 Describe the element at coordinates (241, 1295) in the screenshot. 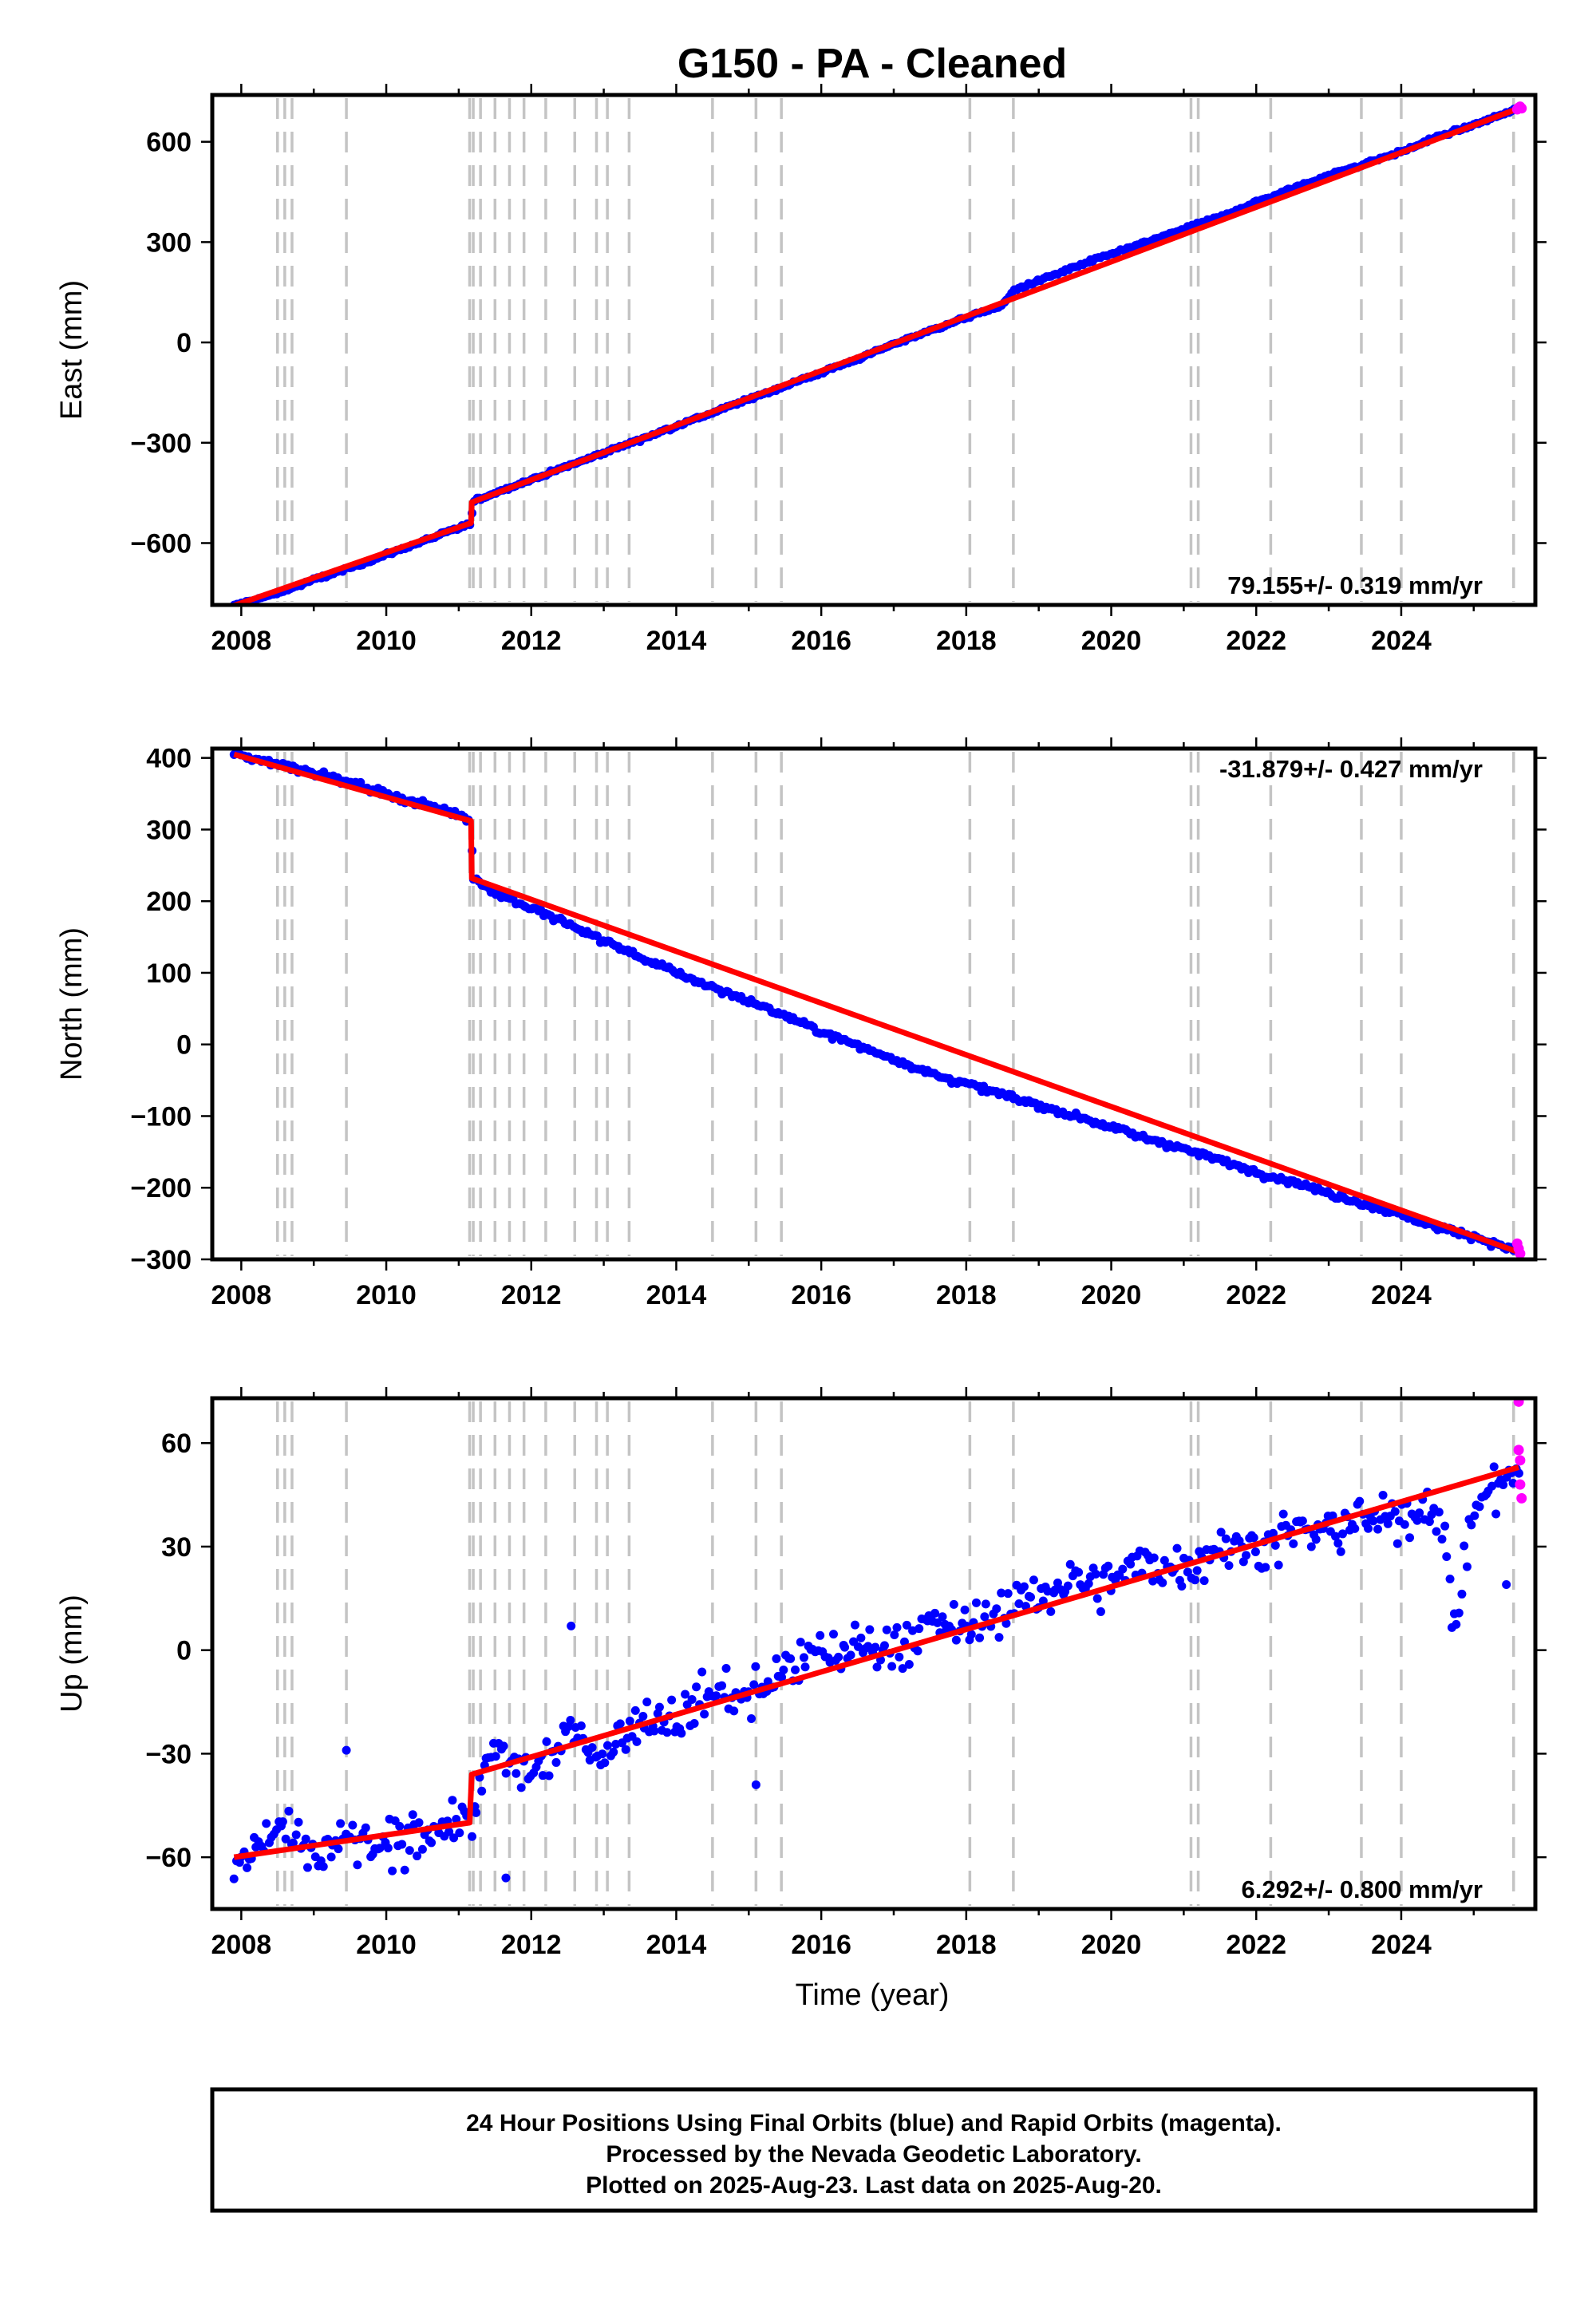

I see `north-x-tick-label: 2008` at that location.